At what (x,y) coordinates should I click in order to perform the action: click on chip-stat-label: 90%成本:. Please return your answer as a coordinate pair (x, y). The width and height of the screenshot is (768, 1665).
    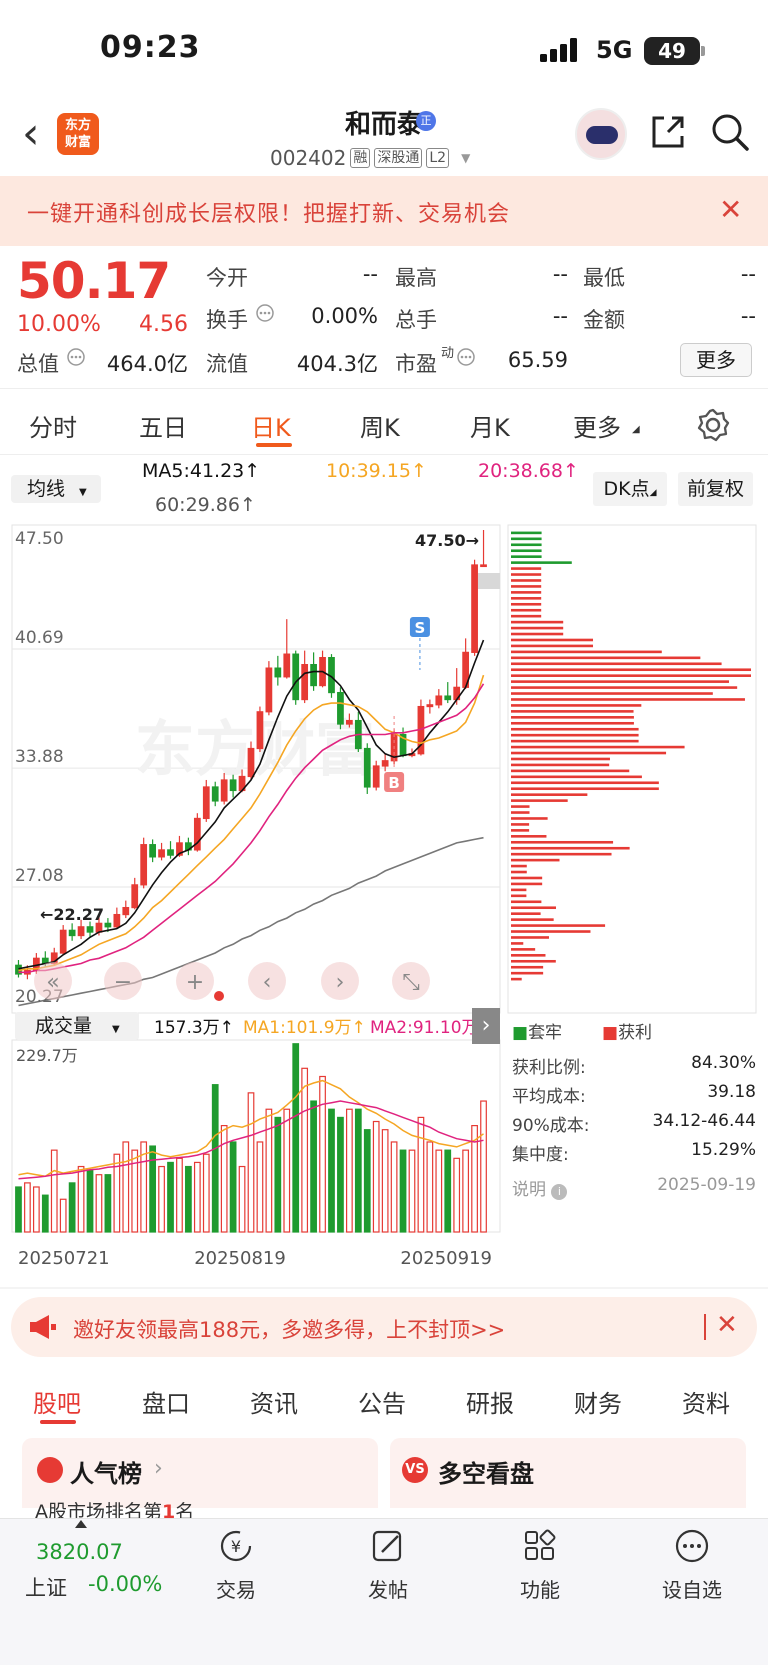
    Looking at the image, I should click on (551, 1126).